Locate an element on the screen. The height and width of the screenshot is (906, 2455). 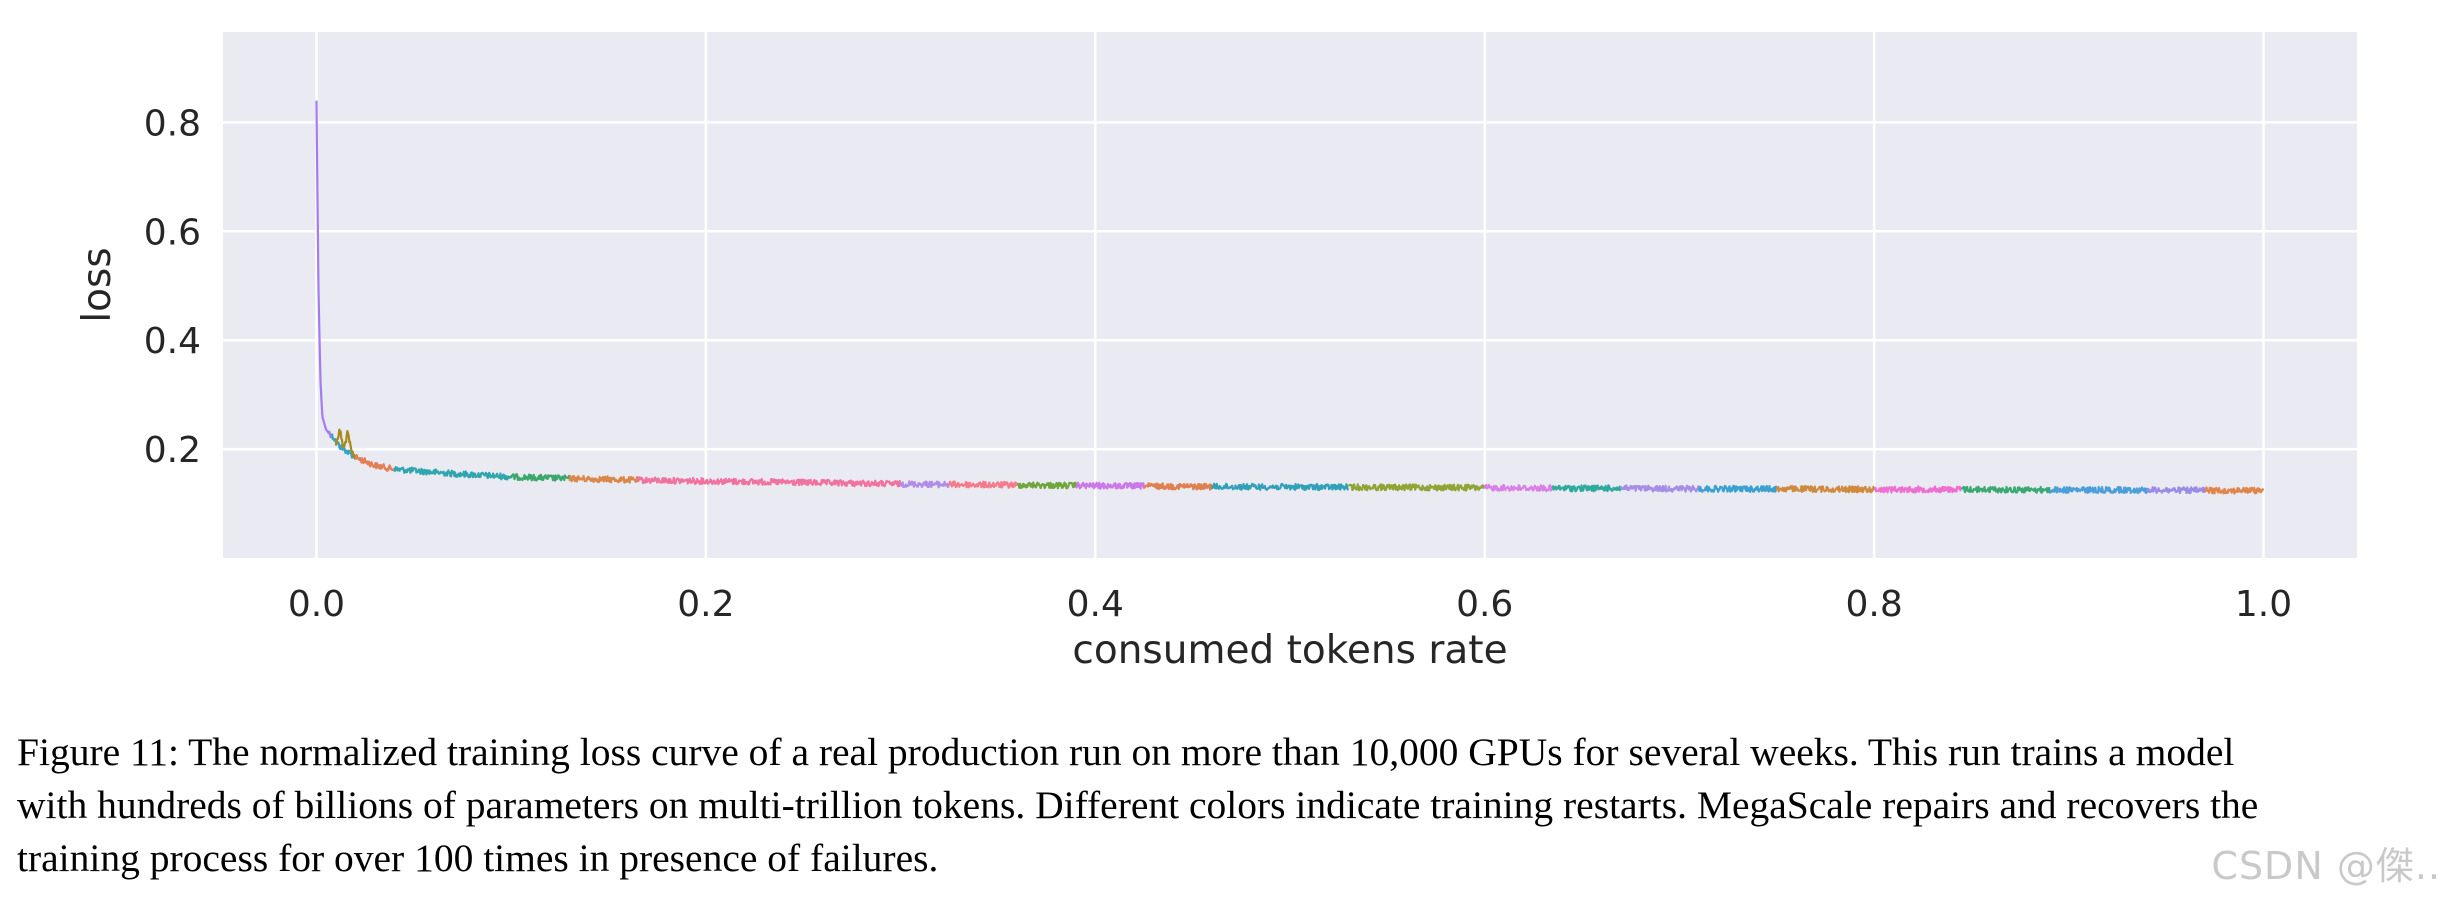
watermark: CSDN @傑.. is located at coordinates (2326, 866).